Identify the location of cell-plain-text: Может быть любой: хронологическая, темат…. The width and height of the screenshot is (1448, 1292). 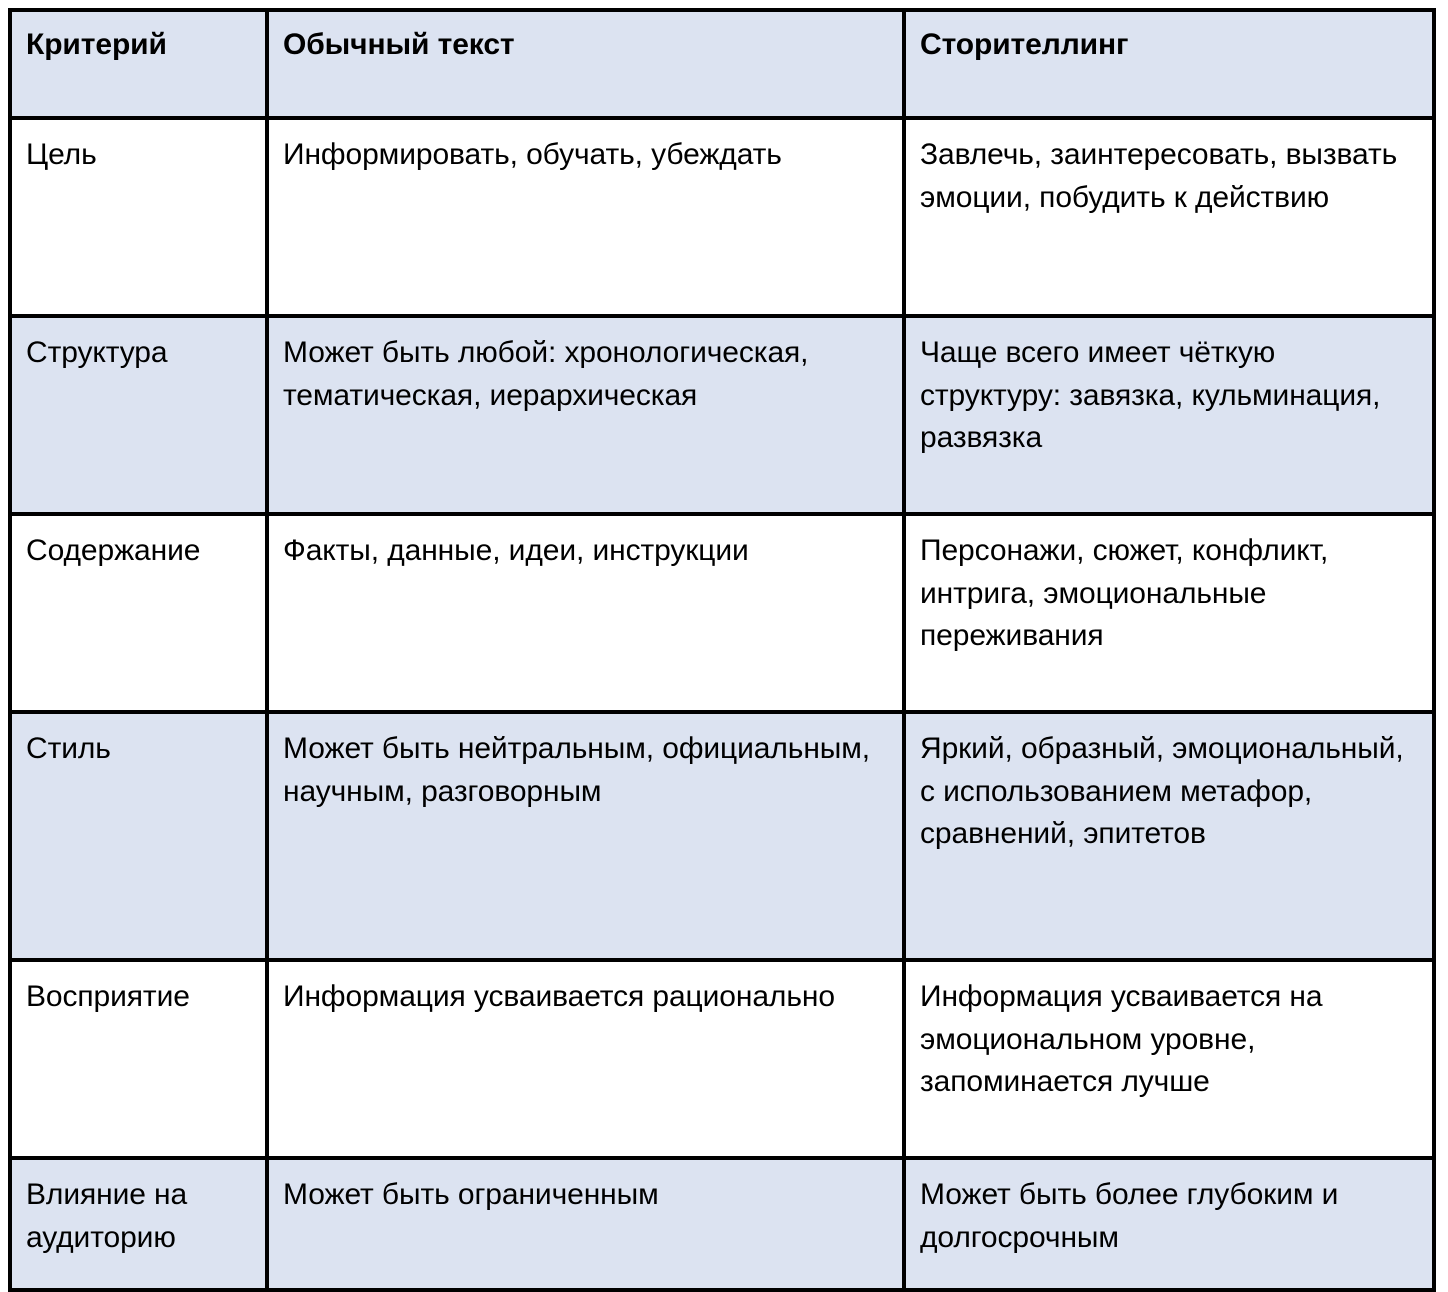
(585, 415).